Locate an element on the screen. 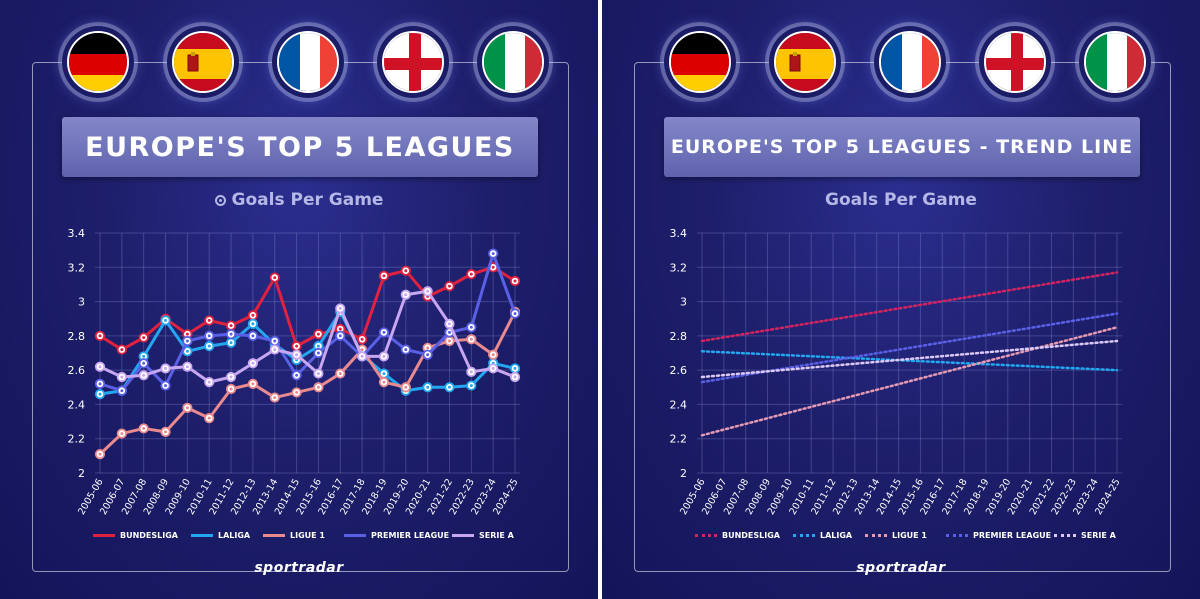 Image resolution: width=1200 pixels, height=599 pixels. chart-title: EUROPE'S TOP 5 LEAGUES - TREND LINE is located at coordinates (902, 147).